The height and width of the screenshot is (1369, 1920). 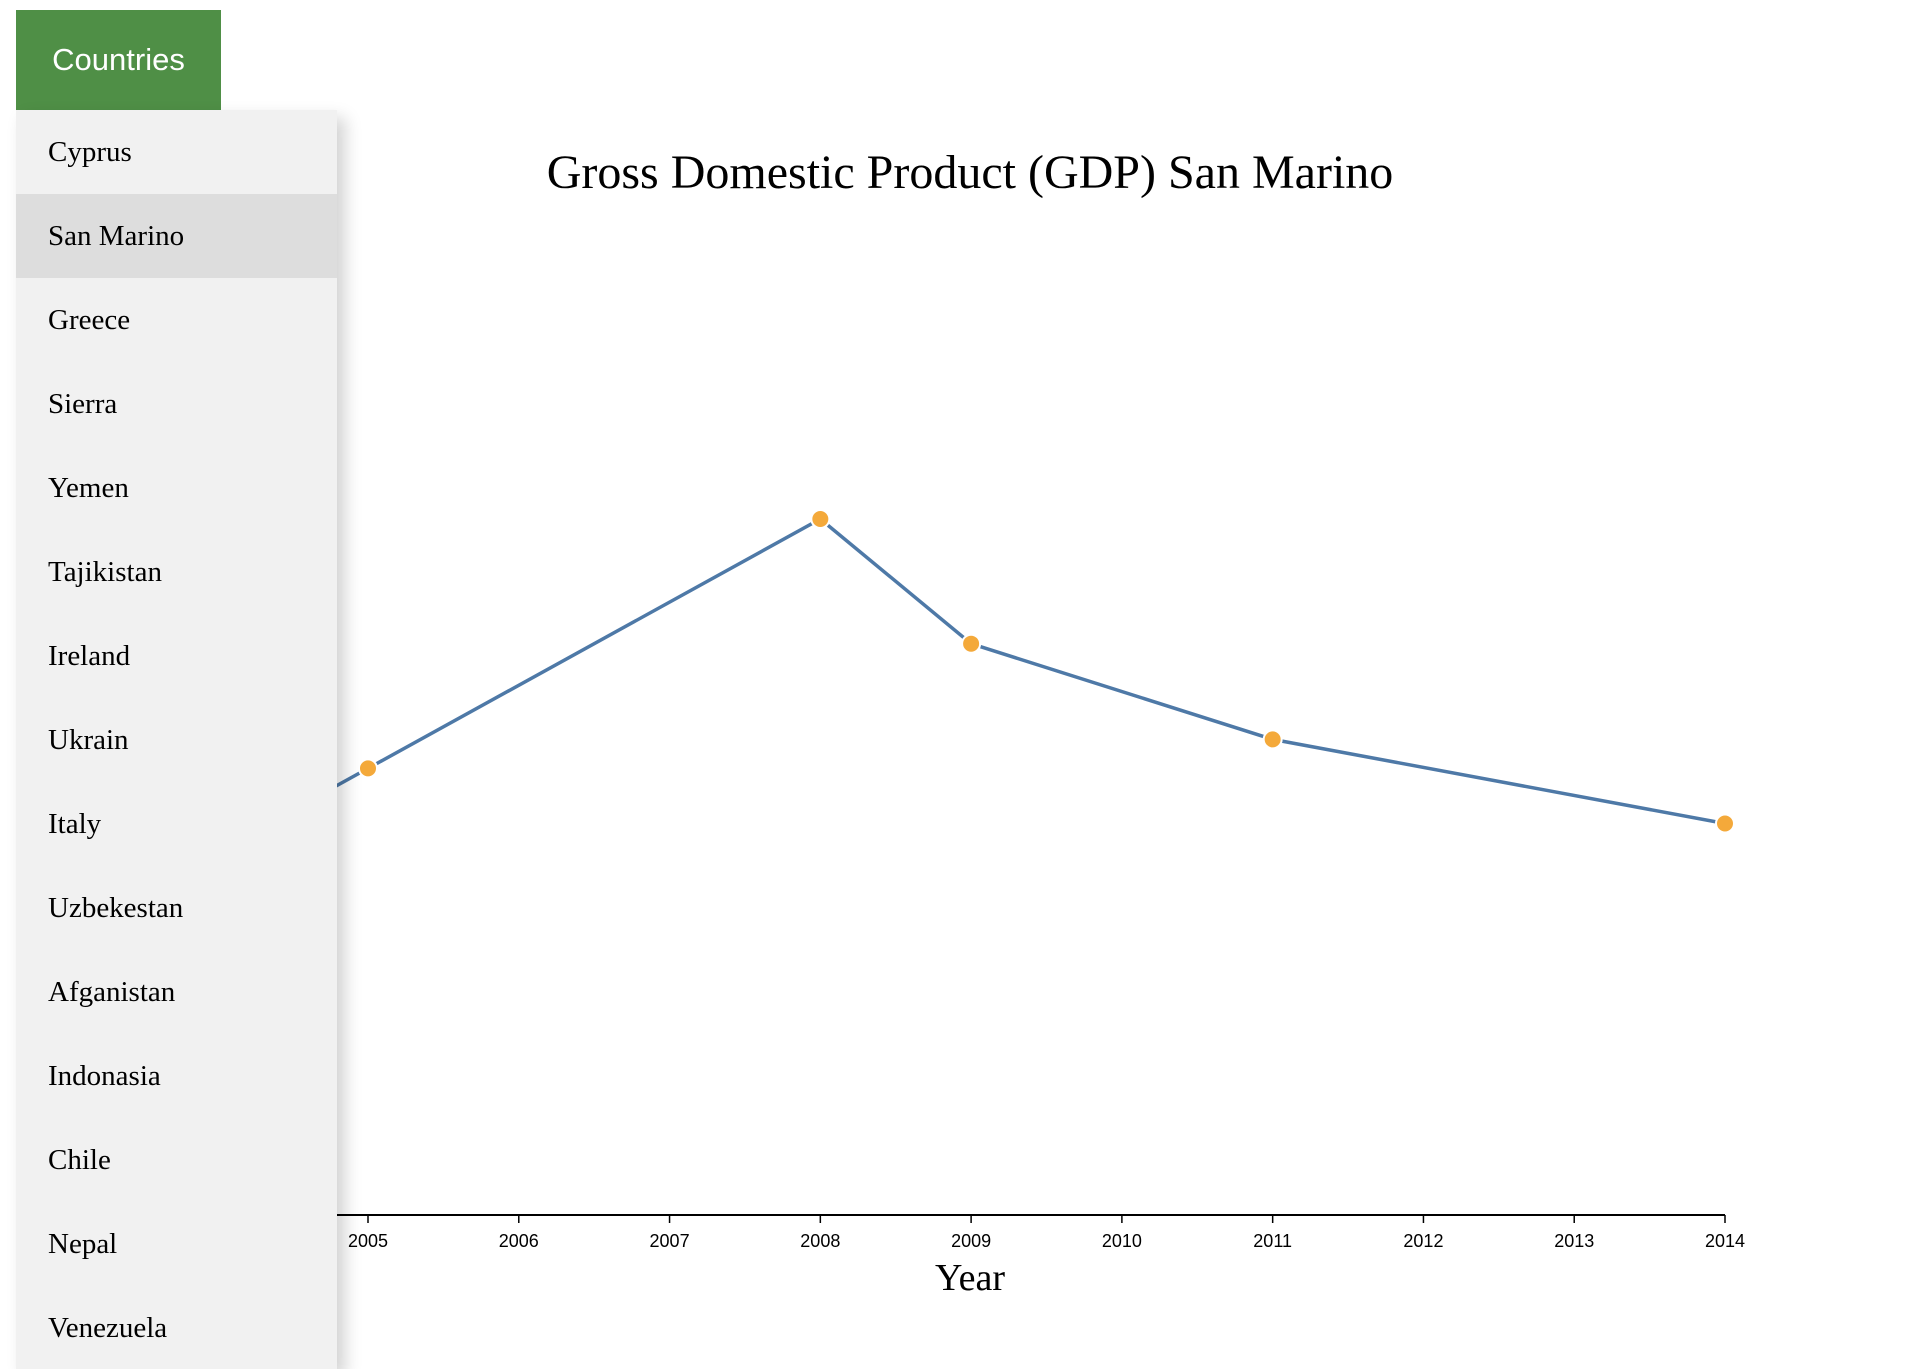 I want to click on x-tick-label: 2008, so click(x=820, y=1241).